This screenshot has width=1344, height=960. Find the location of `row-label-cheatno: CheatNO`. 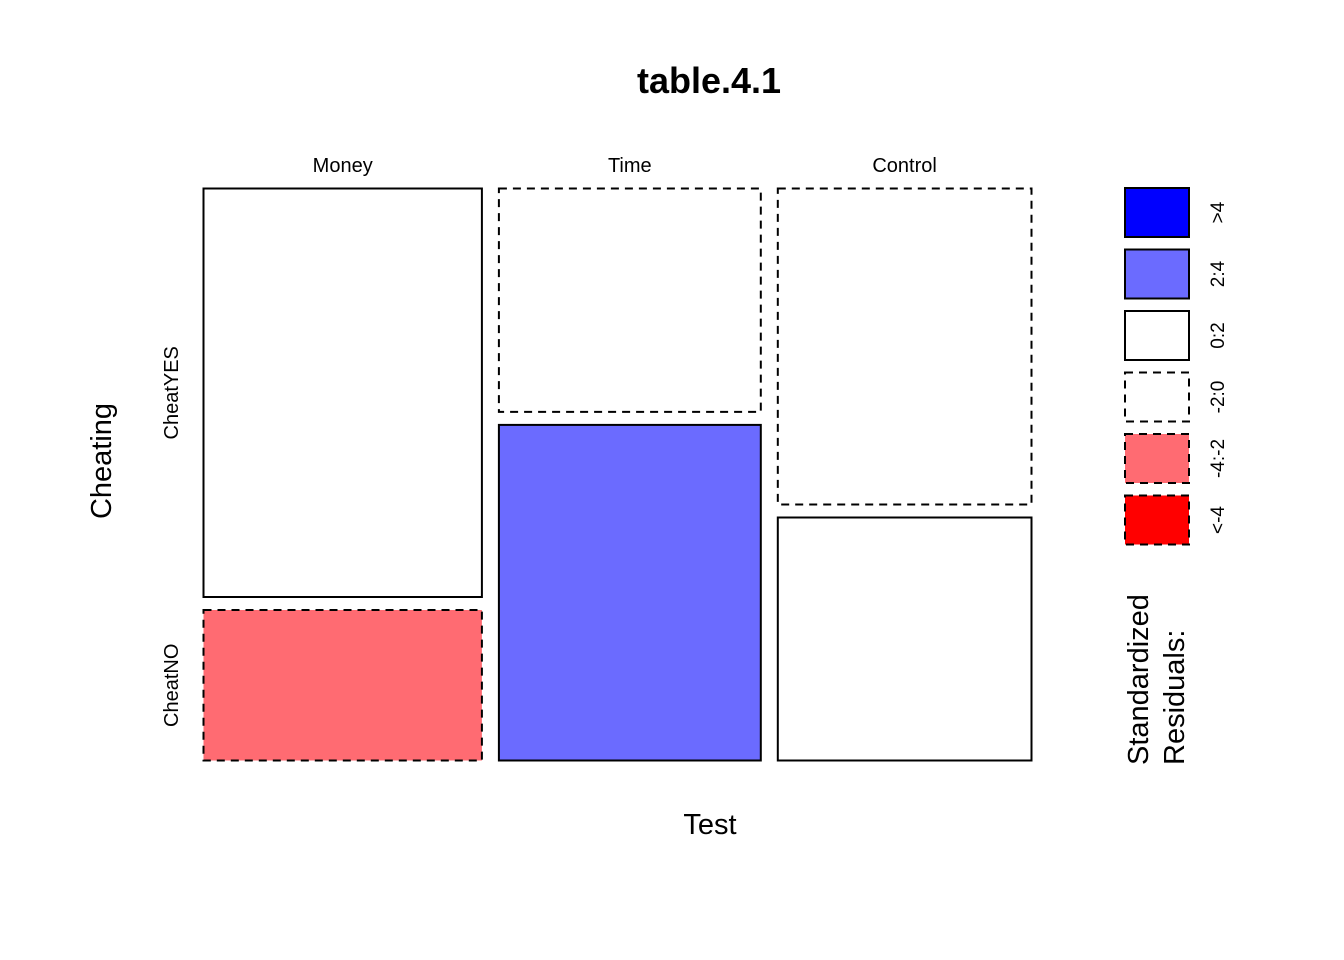

row-label-cheatno: CheatNO is located at coordinates (172, 685).